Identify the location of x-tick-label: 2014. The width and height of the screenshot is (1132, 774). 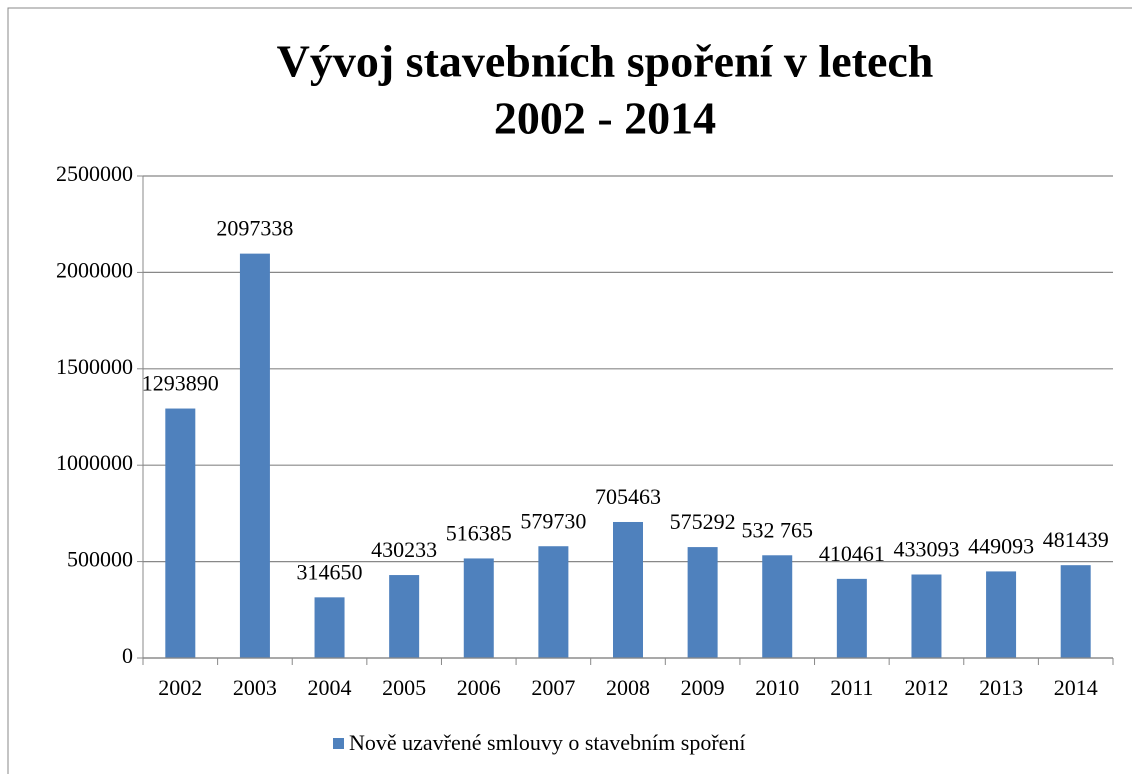
(1076, 687).